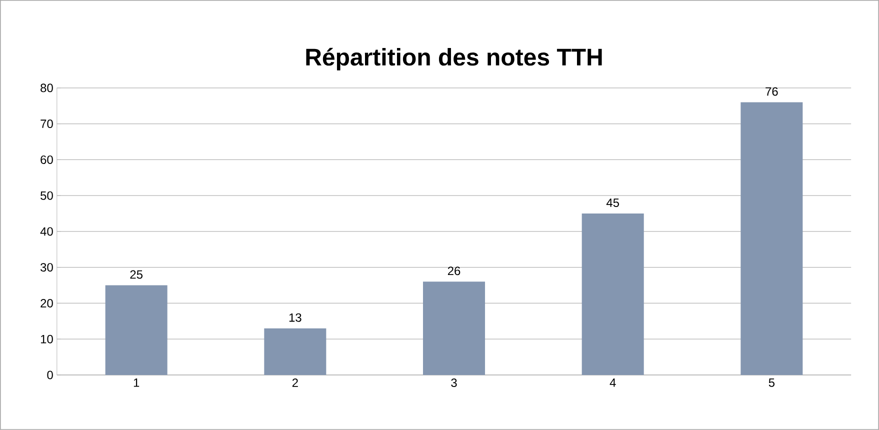 The height and width of the screenshot is (430, 879). Describe the element at coordinates (46, 267) in the screenshot. I see `y-tick-label: 30` at that location.